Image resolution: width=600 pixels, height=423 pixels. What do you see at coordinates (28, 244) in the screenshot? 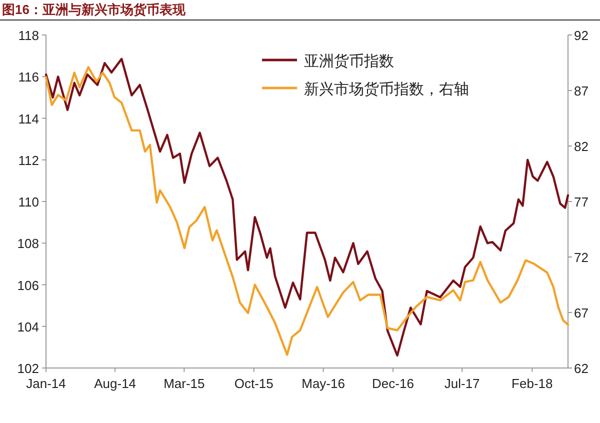
I see `y-tick-label: 108` at bounding box center [28, 244].